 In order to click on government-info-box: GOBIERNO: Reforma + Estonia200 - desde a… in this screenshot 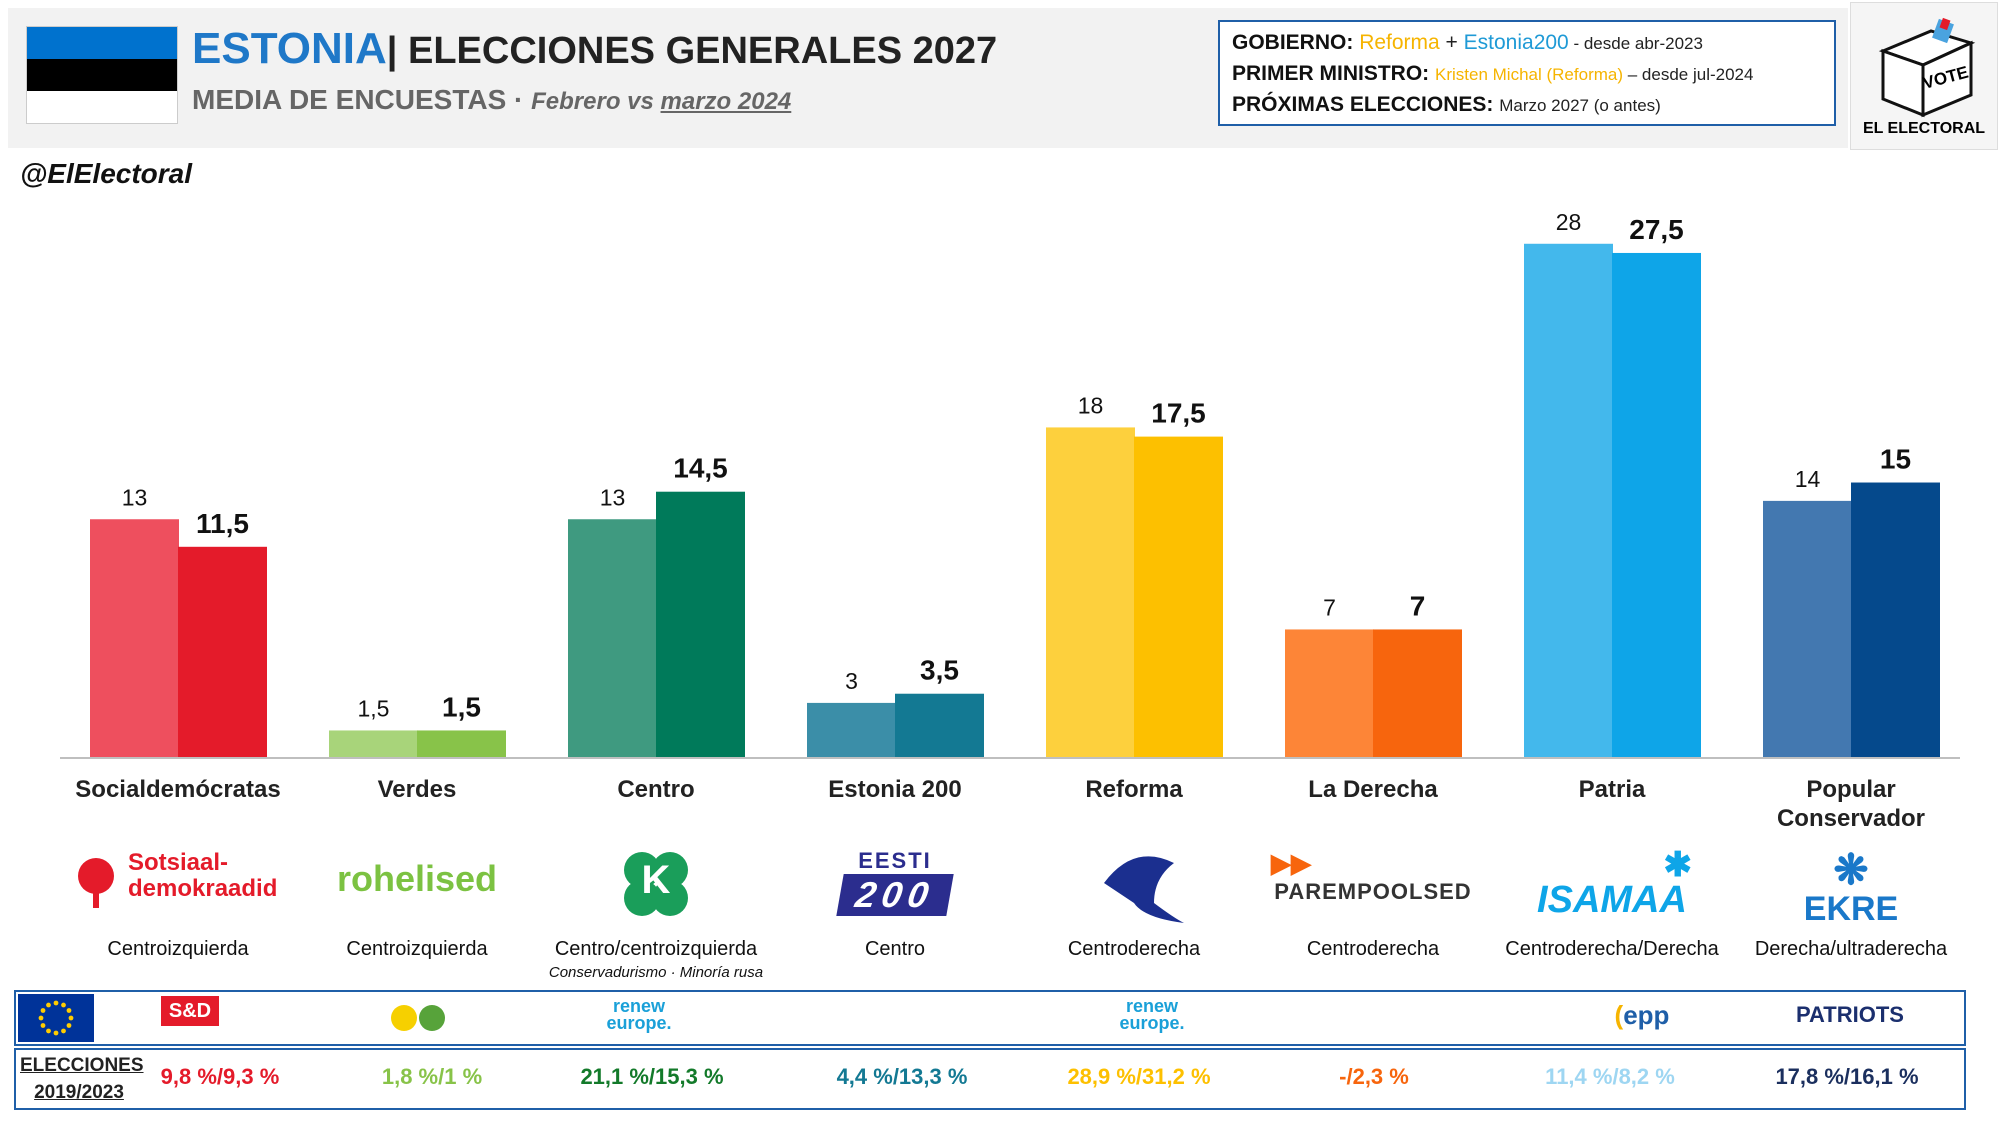, I will do `click(1527, 73)`.